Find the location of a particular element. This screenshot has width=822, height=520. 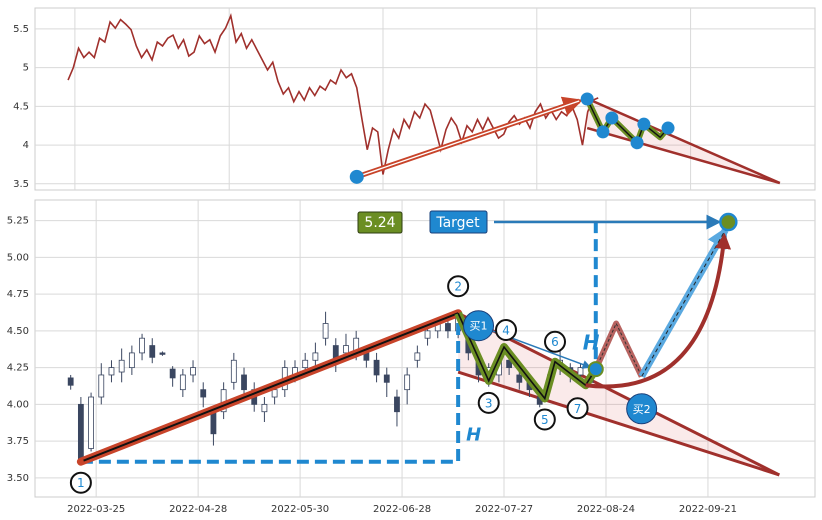

target-value: 5.24 is located at coordinates (379, 223).